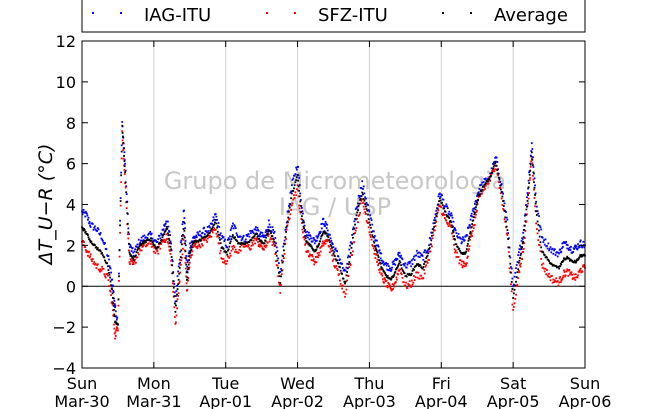 This screenshot has height=409, width=650. Describe the element at coordinates (71, 205) in the screenshot. I see `y-tick-label: 4` at that location.